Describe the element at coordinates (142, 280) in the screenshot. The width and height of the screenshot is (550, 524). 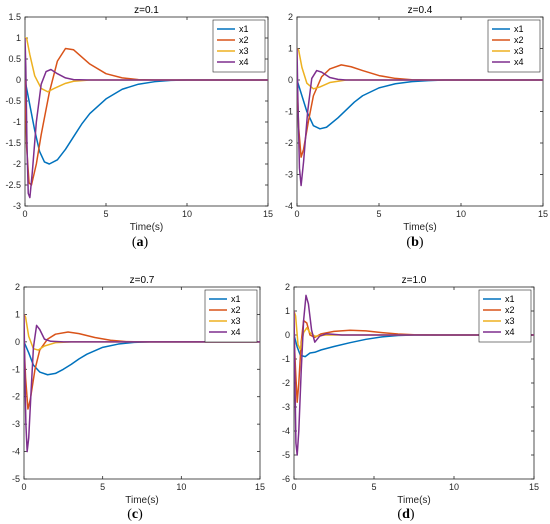
I see `chart-title: z=0.7` at that location.